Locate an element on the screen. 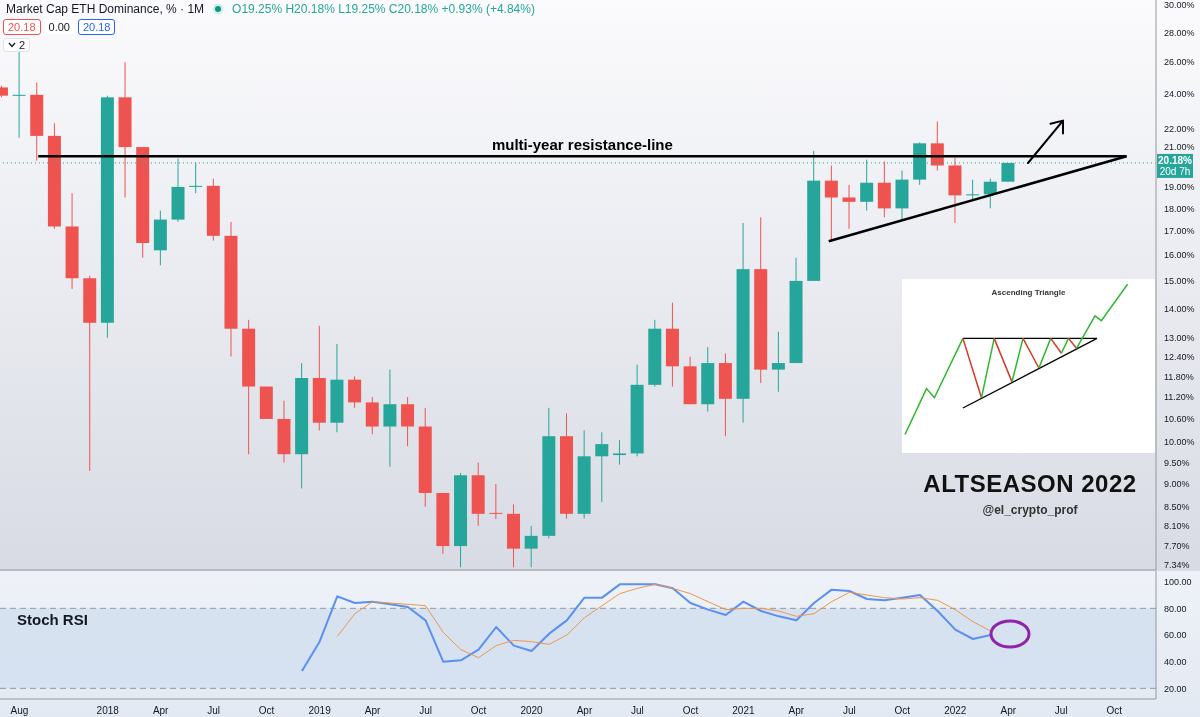 The height and width of the screenshot is (717, 1200). text: Stoch RSI is located at coordinates (52, 619).